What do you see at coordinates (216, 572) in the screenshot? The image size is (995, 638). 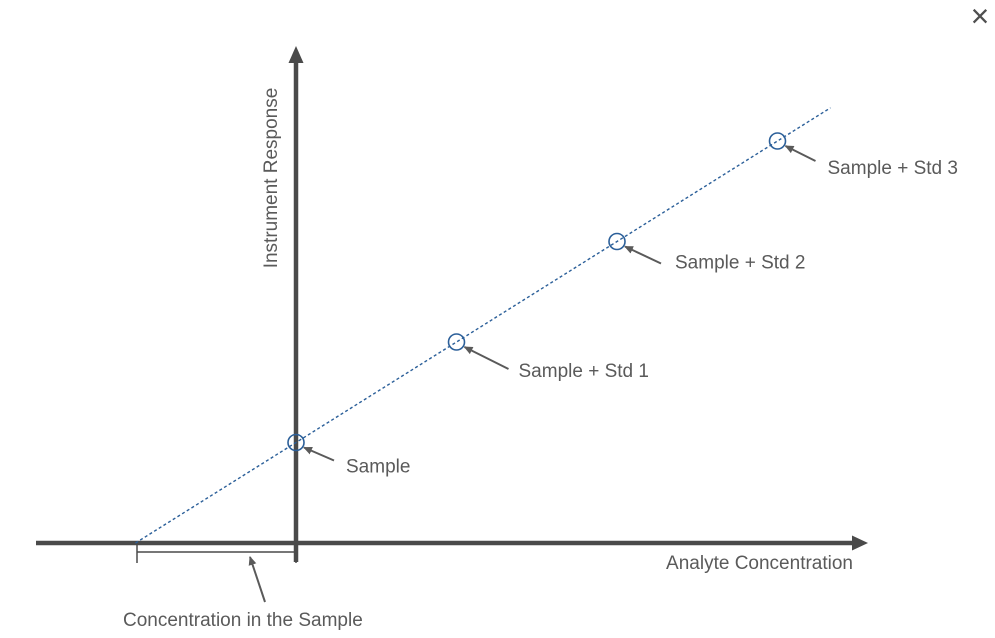 I see `concentration-bracket` at bounding box center [216, 572].